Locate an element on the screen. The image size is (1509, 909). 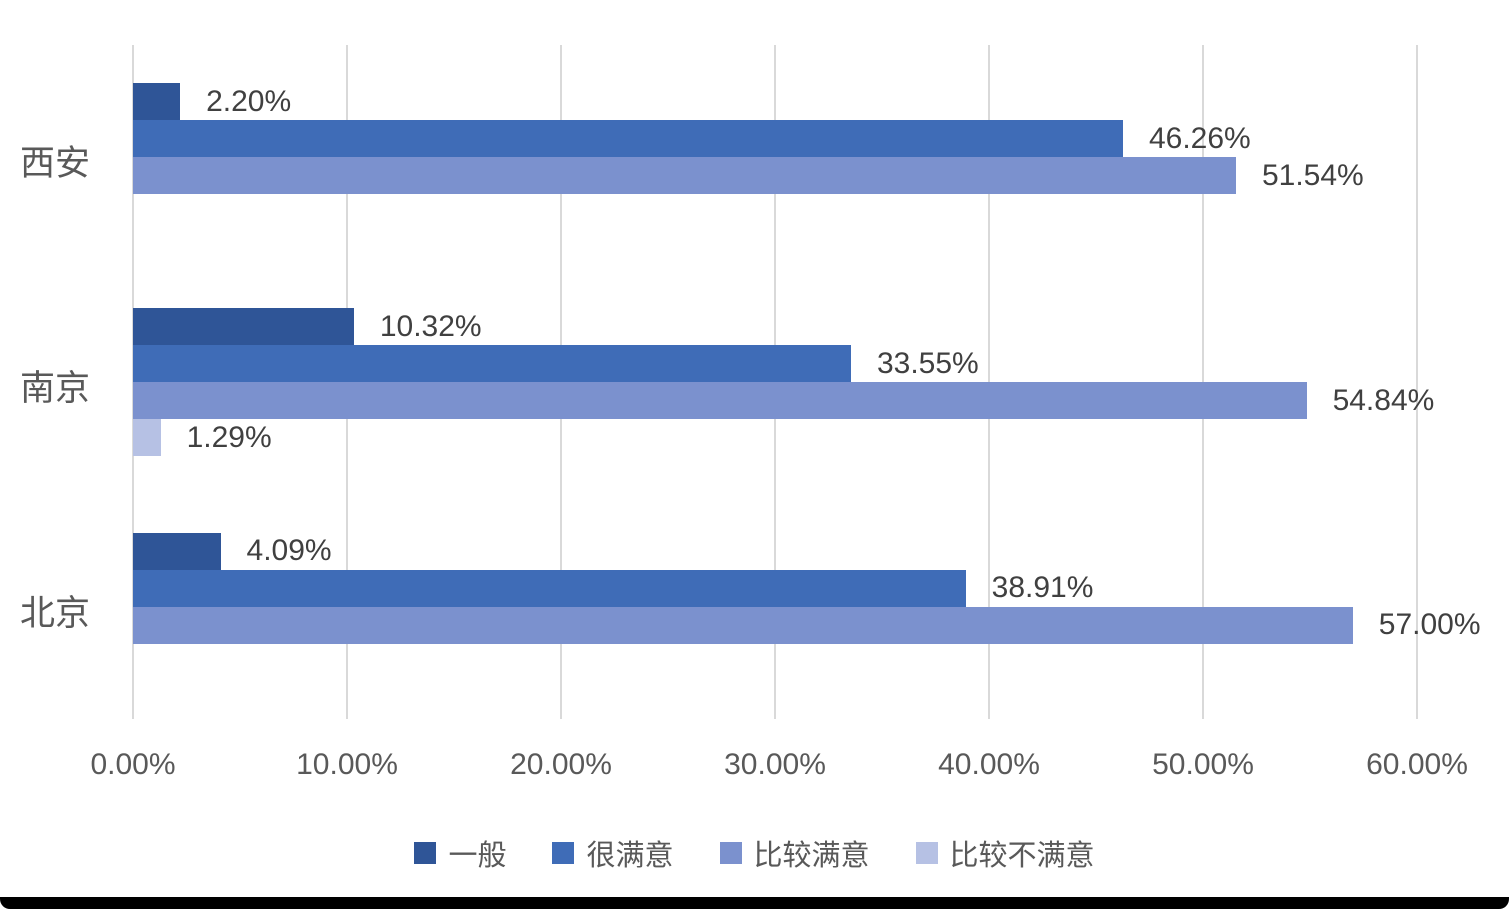
legend-item-比较不满意: 比较不满意 is located at coordinates (1005, 853).